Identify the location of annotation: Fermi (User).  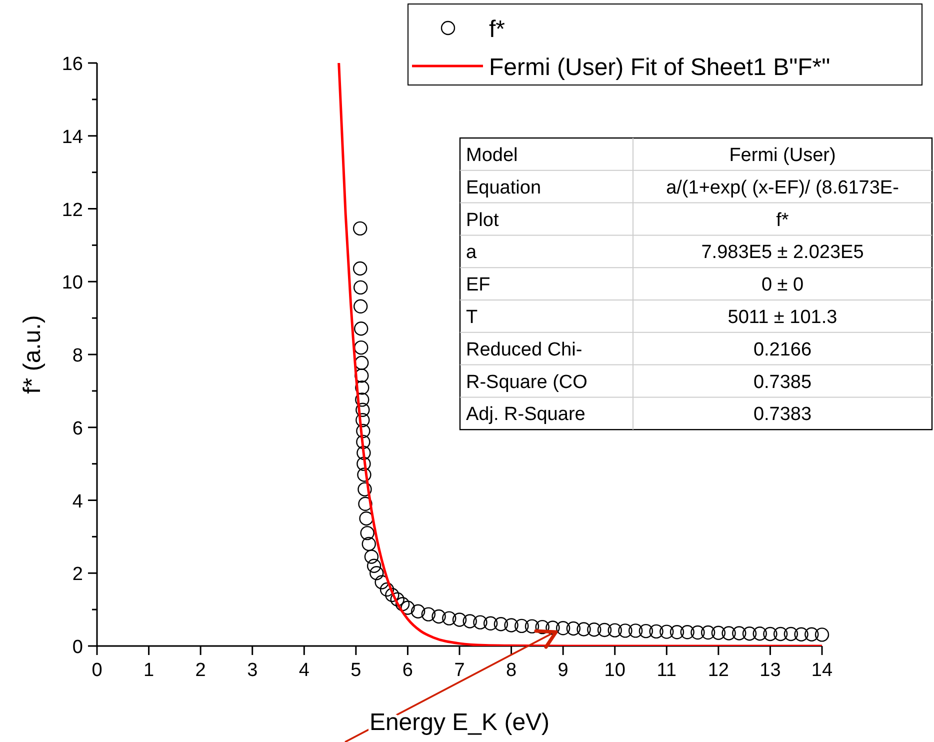
(782, 155).